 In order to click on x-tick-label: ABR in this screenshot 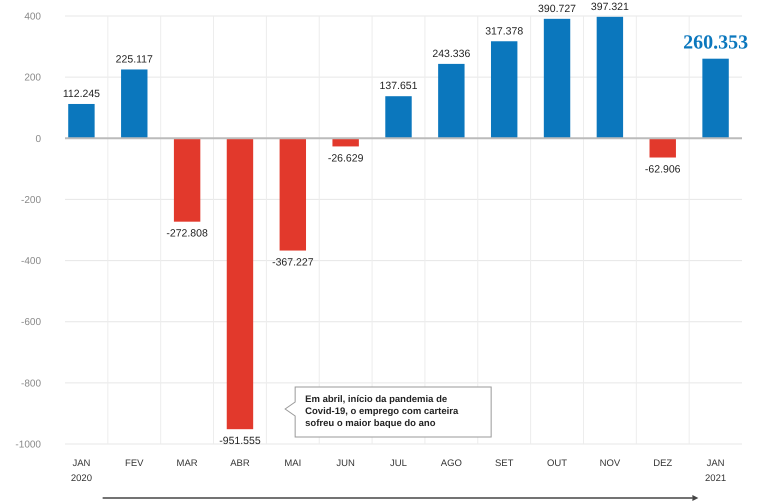, I will do `click(240, 463)`.